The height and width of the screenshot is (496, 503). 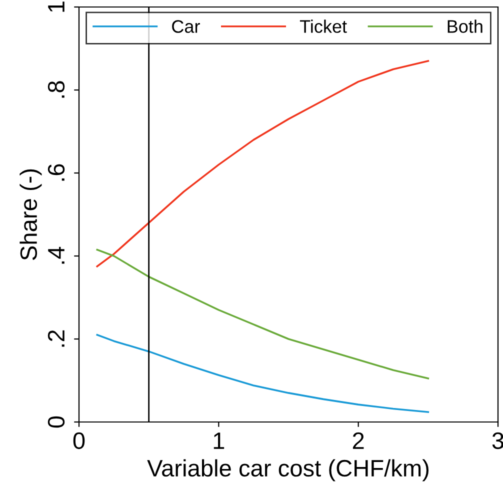 I want to click on y-axis-title: Share (-), so click(x=31, y=214).